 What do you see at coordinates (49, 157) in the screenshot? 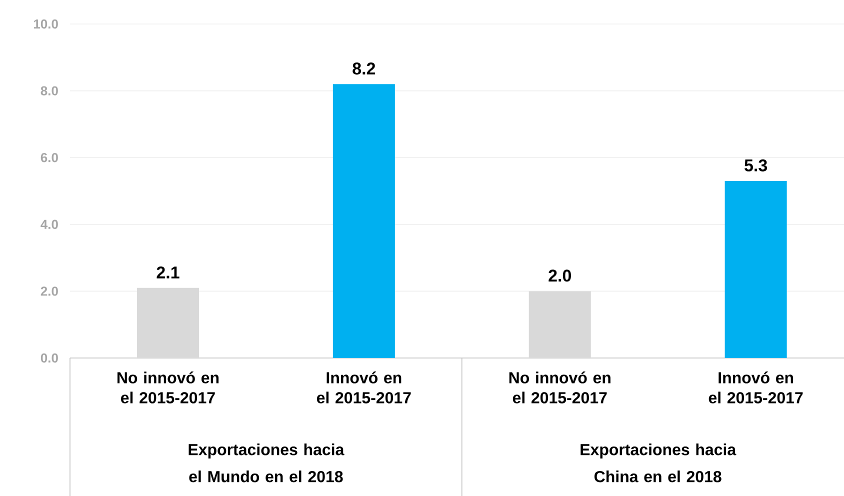
I see `y-tick-label: 6.0` at bounding box center [49, 157].